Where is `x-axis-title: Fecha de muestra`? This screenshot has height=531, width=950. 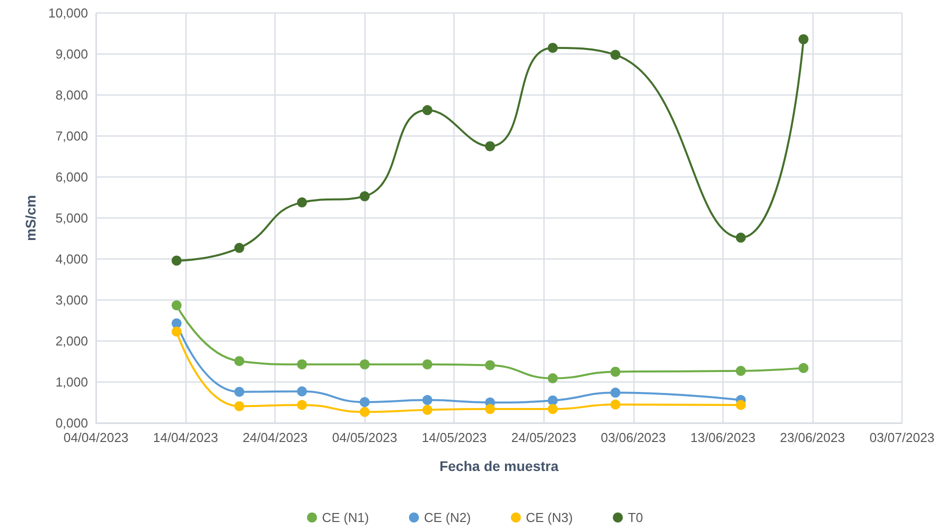
x-axis-title: Fecha de muestra is located at coordinates (499, 466).